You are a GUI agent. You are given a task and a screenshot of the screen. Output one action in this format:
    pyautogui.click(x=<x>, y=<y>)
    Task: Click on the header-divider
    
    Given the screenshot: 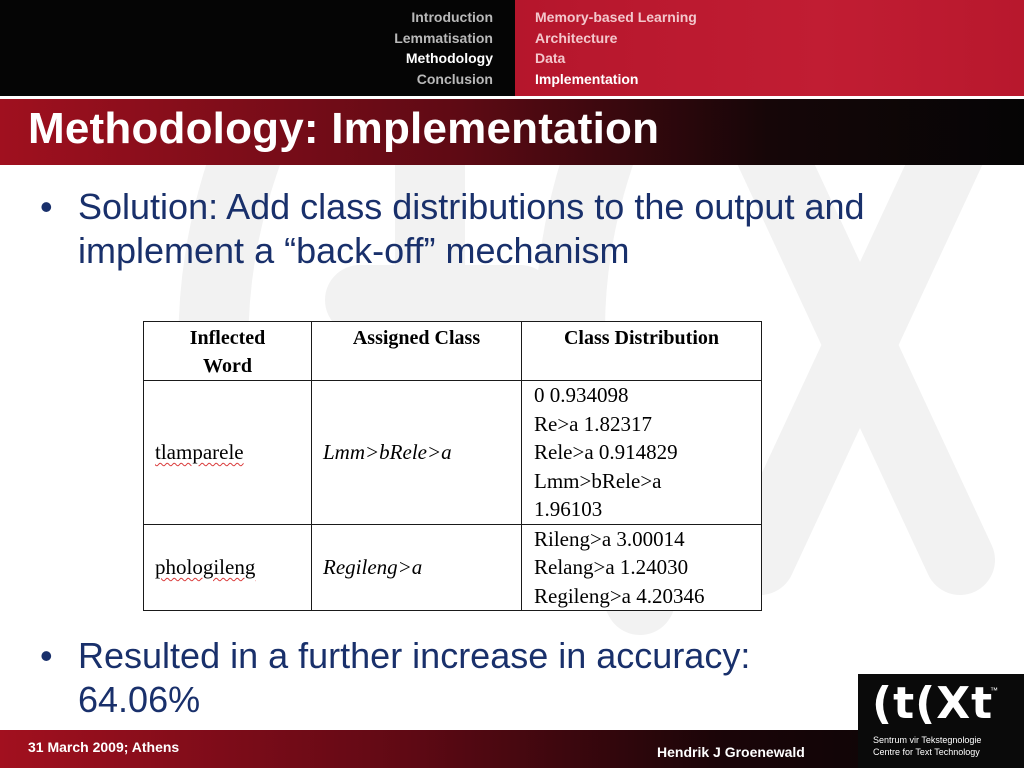 What is the action you would take?
    pyautogui.click(x=512, y=97)
    